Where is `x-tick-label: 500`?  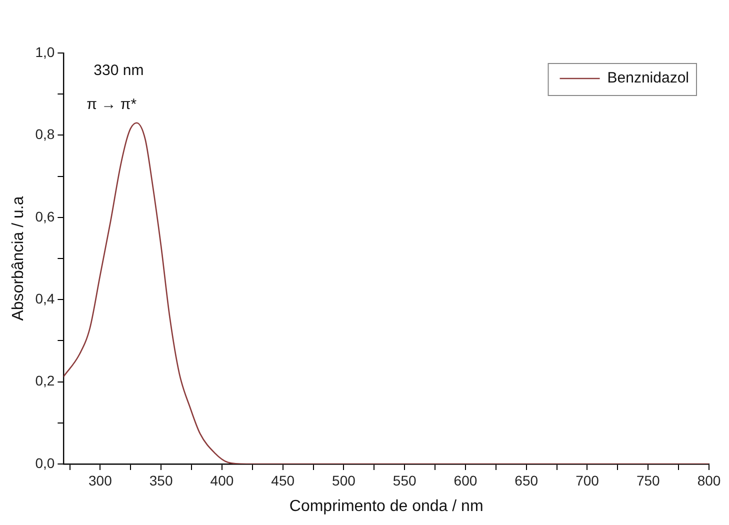 x-tick-label: 500 is located at coordinates (344, 480).